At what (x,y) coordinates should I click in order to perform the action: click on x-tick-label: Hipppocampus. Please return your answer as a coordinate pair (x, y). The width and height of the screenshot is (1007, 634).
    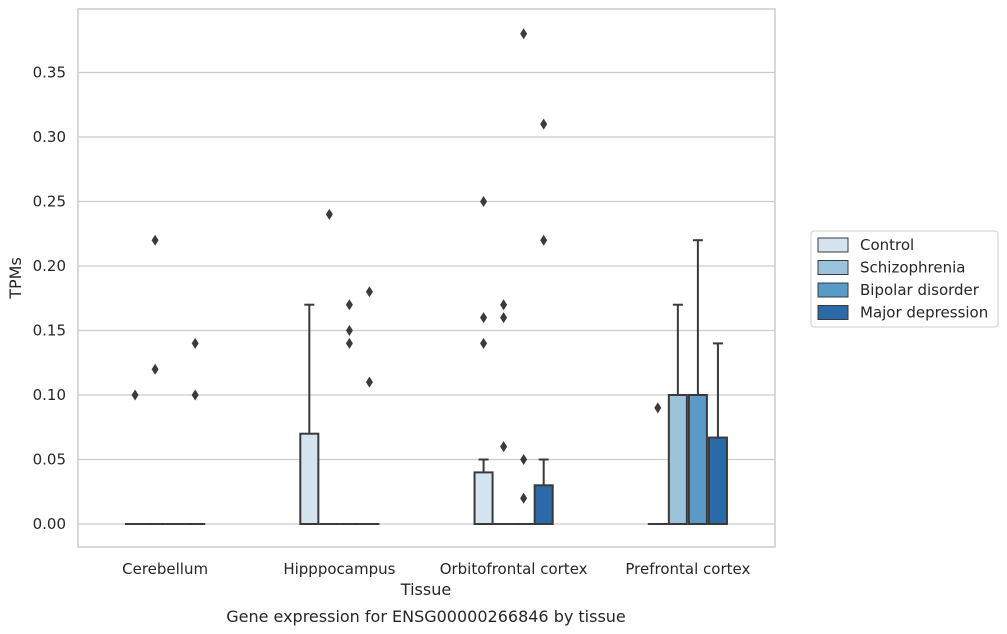
    Looking at the image, I should click on (339, 569).